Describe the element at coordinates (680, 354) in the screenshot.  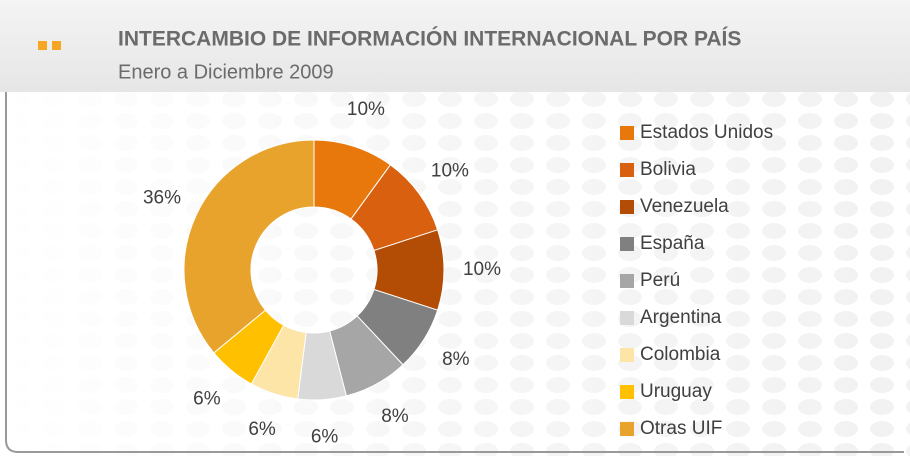
I see `legend-label: Colombia` at that location.